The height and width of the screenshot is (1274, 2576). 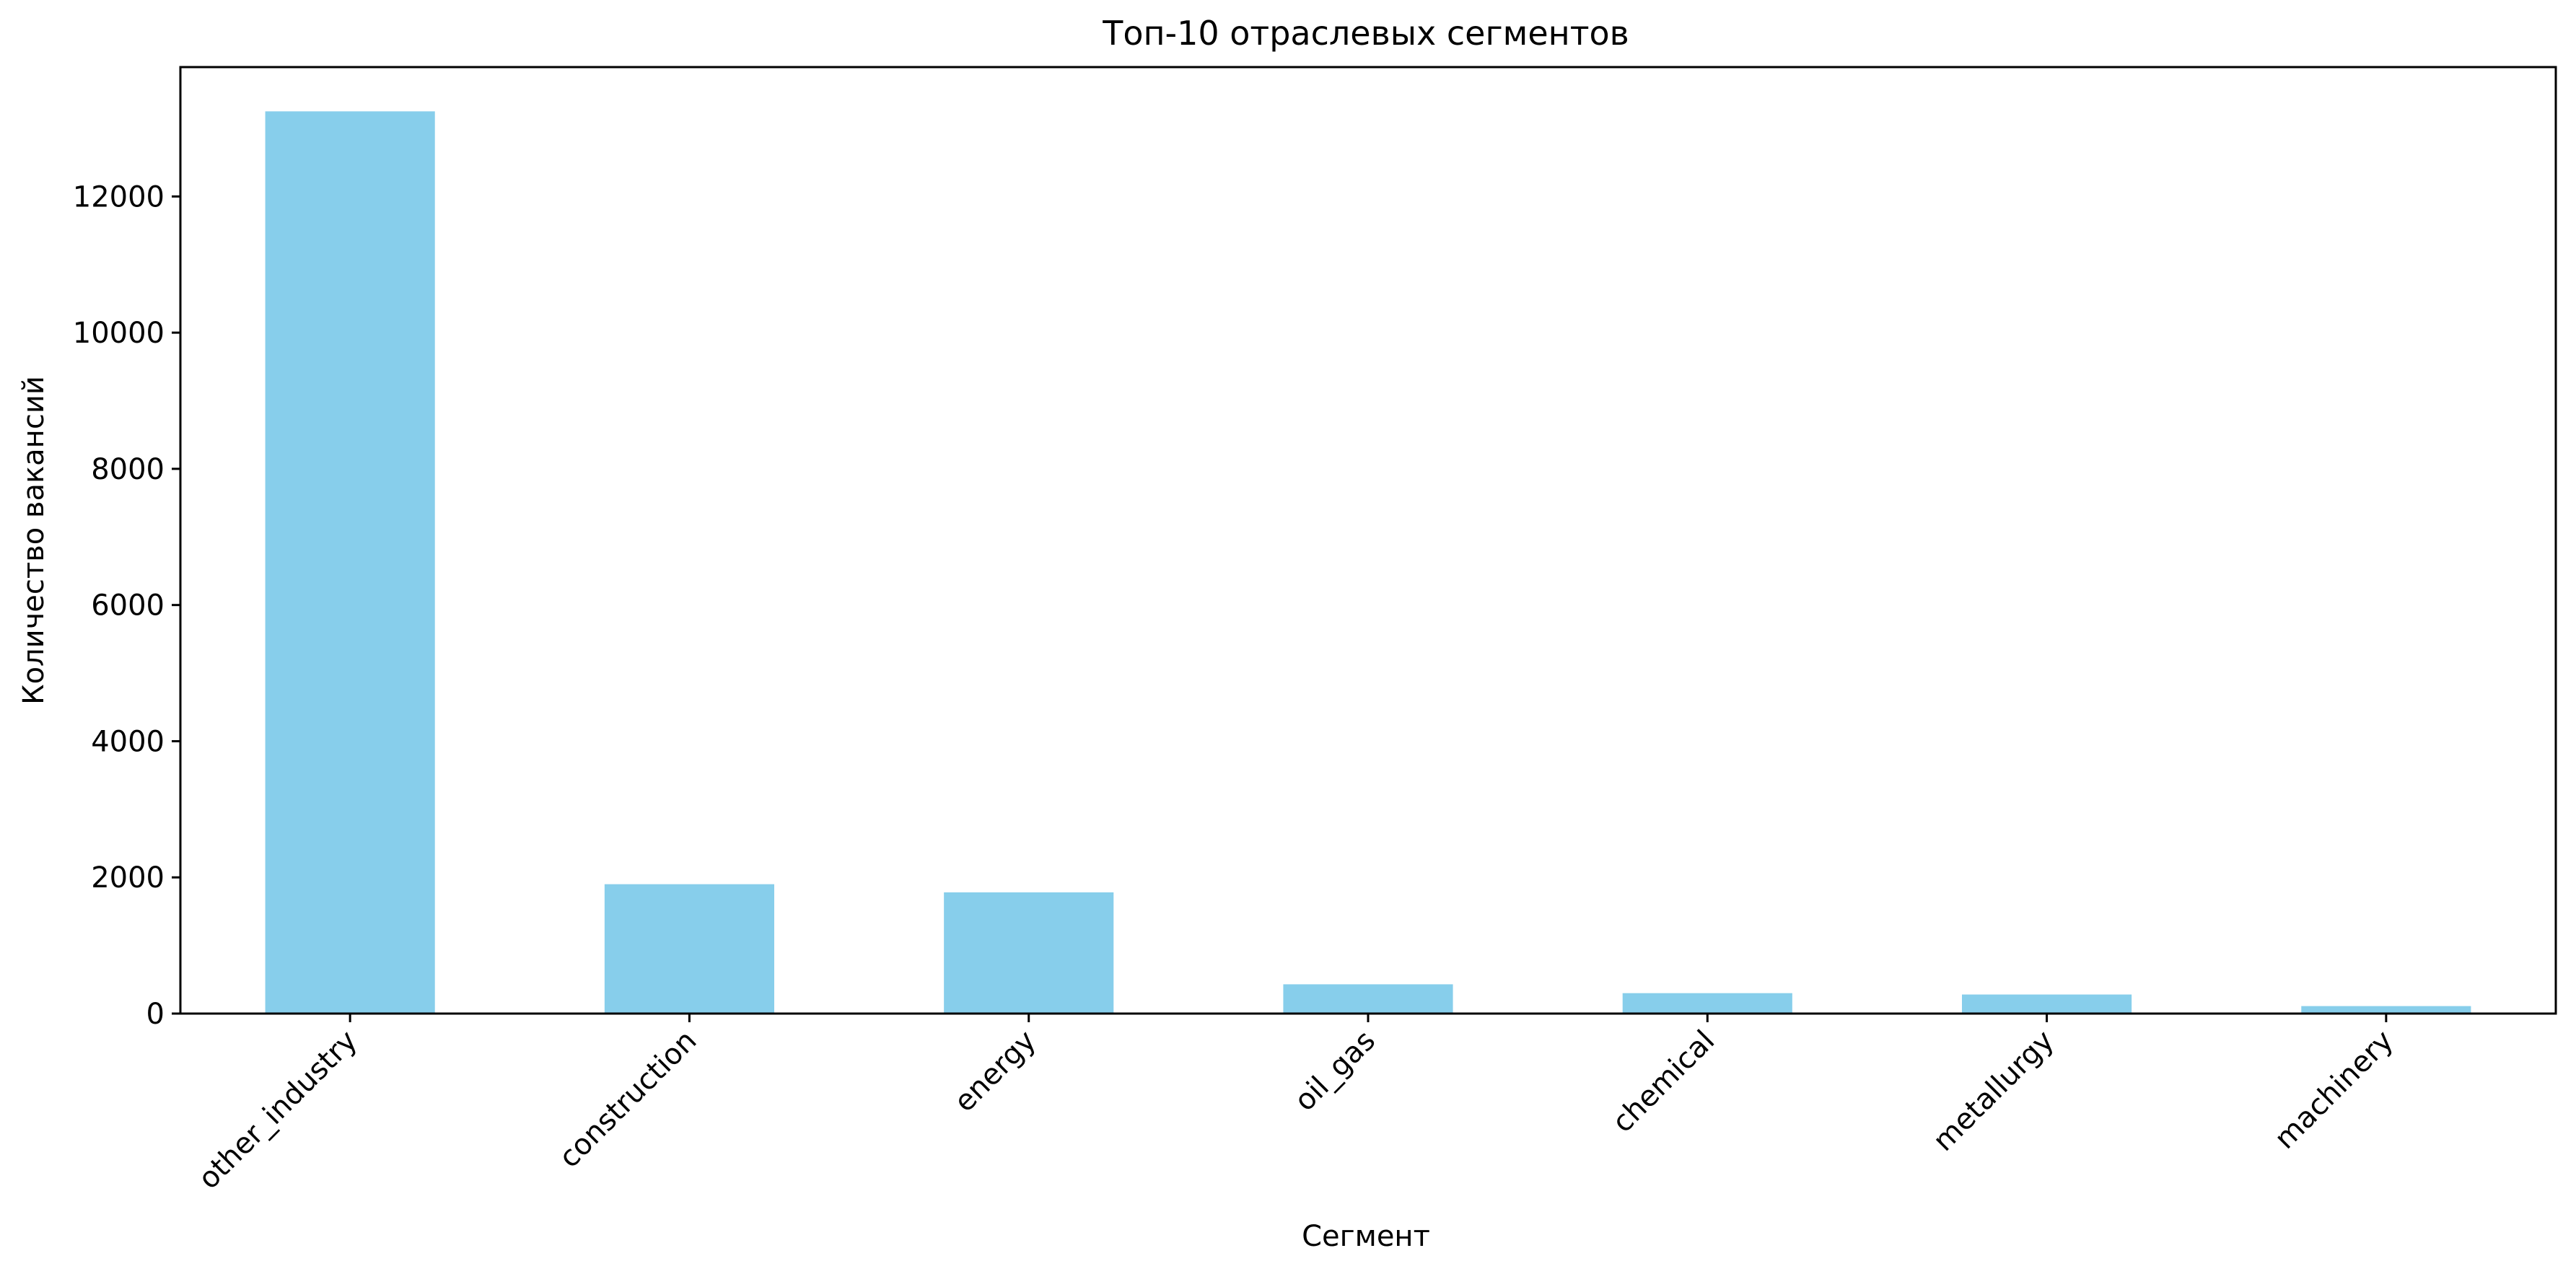 What do you see at coordinates (350, 562) in the screenshot?
I see `bar-other-industry` at bounding box center [350, 562].